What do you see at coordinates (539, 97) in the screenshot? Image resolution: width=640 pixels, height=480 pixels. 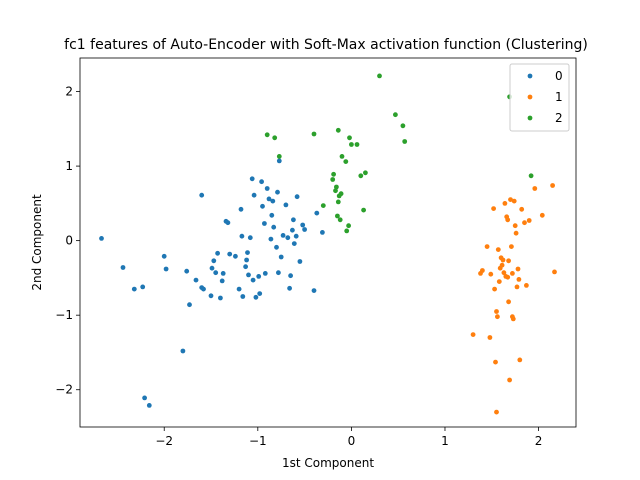 I see `legend-box` at bounding box center [539, 97].